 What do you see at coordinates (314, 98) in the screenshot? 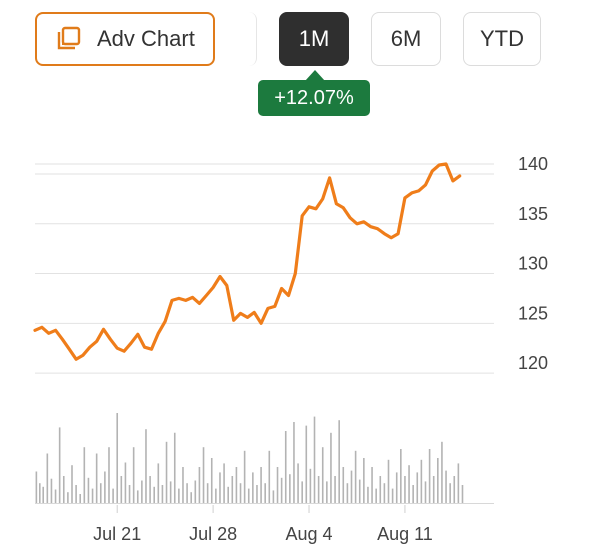
I see `change-percent-badge: +12.07%` at bounding box center [314, 98].